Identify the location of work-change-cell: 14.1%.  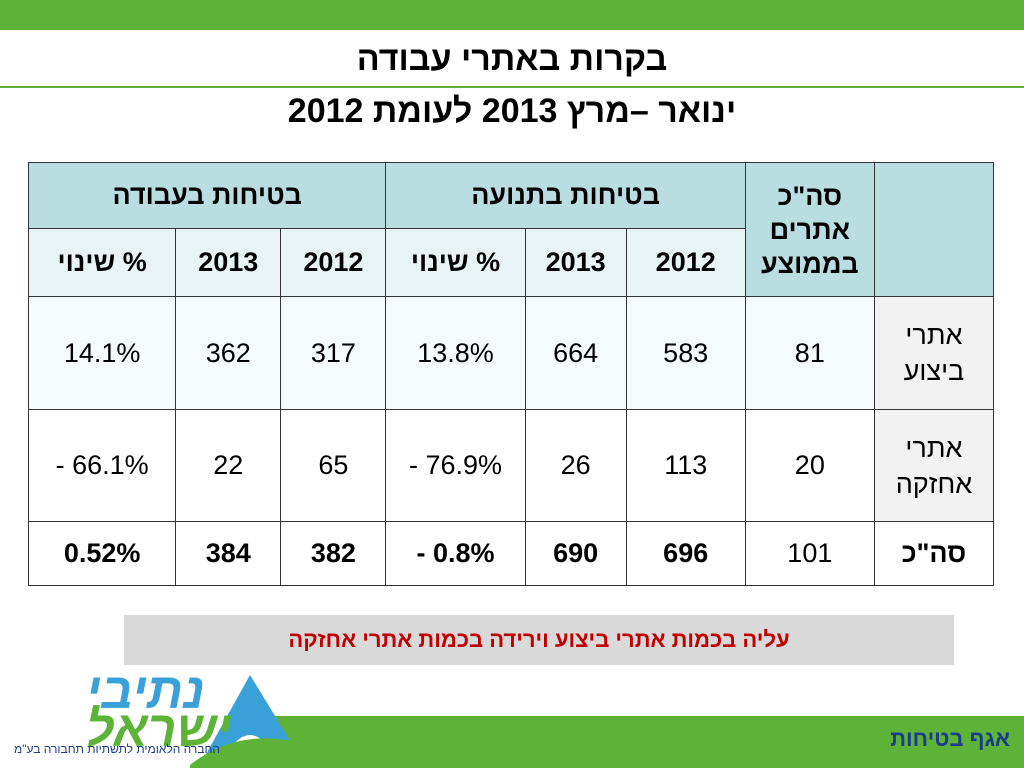
(102, 353).